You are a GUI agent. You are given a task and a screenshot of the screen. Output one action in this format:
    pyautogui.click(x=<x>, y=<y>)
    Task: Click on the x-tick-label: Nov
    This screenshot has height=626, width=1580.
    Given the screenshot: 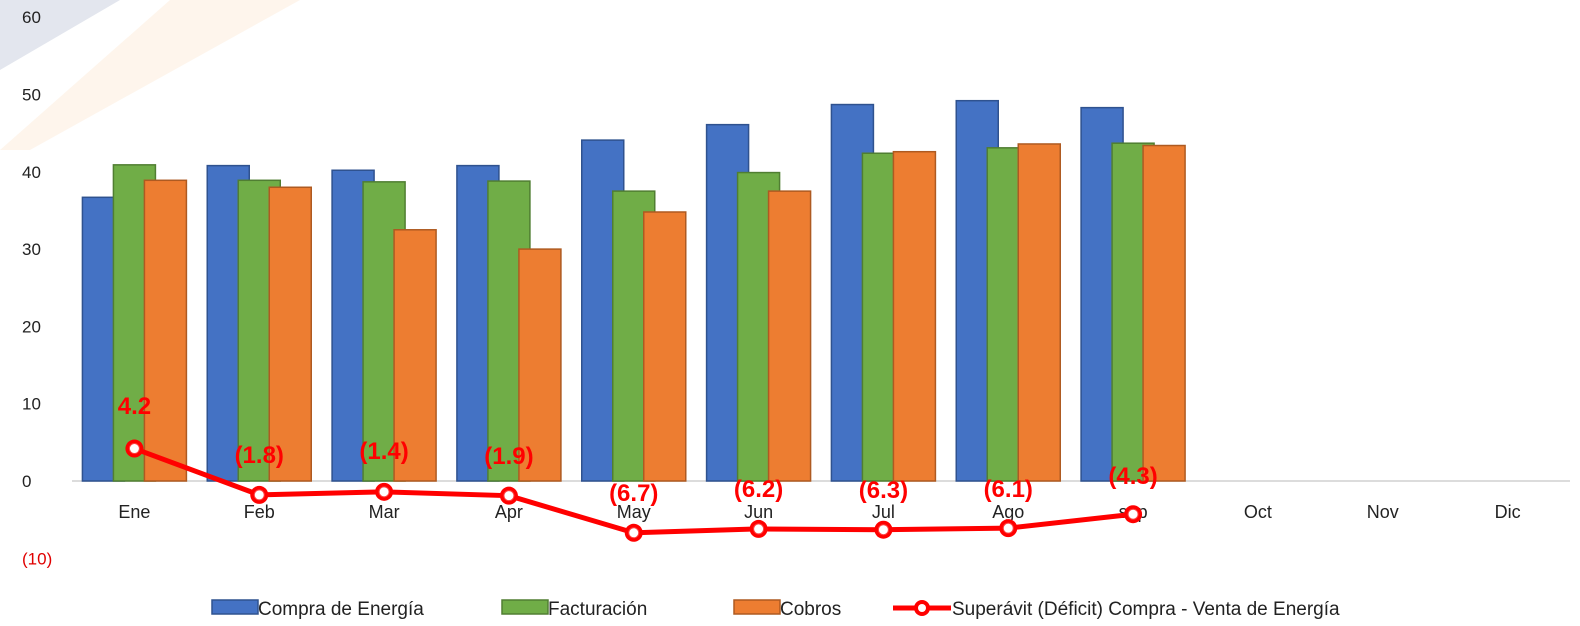 What is the action you would take?
    pyautogui.click(x=1383, y=512)
    